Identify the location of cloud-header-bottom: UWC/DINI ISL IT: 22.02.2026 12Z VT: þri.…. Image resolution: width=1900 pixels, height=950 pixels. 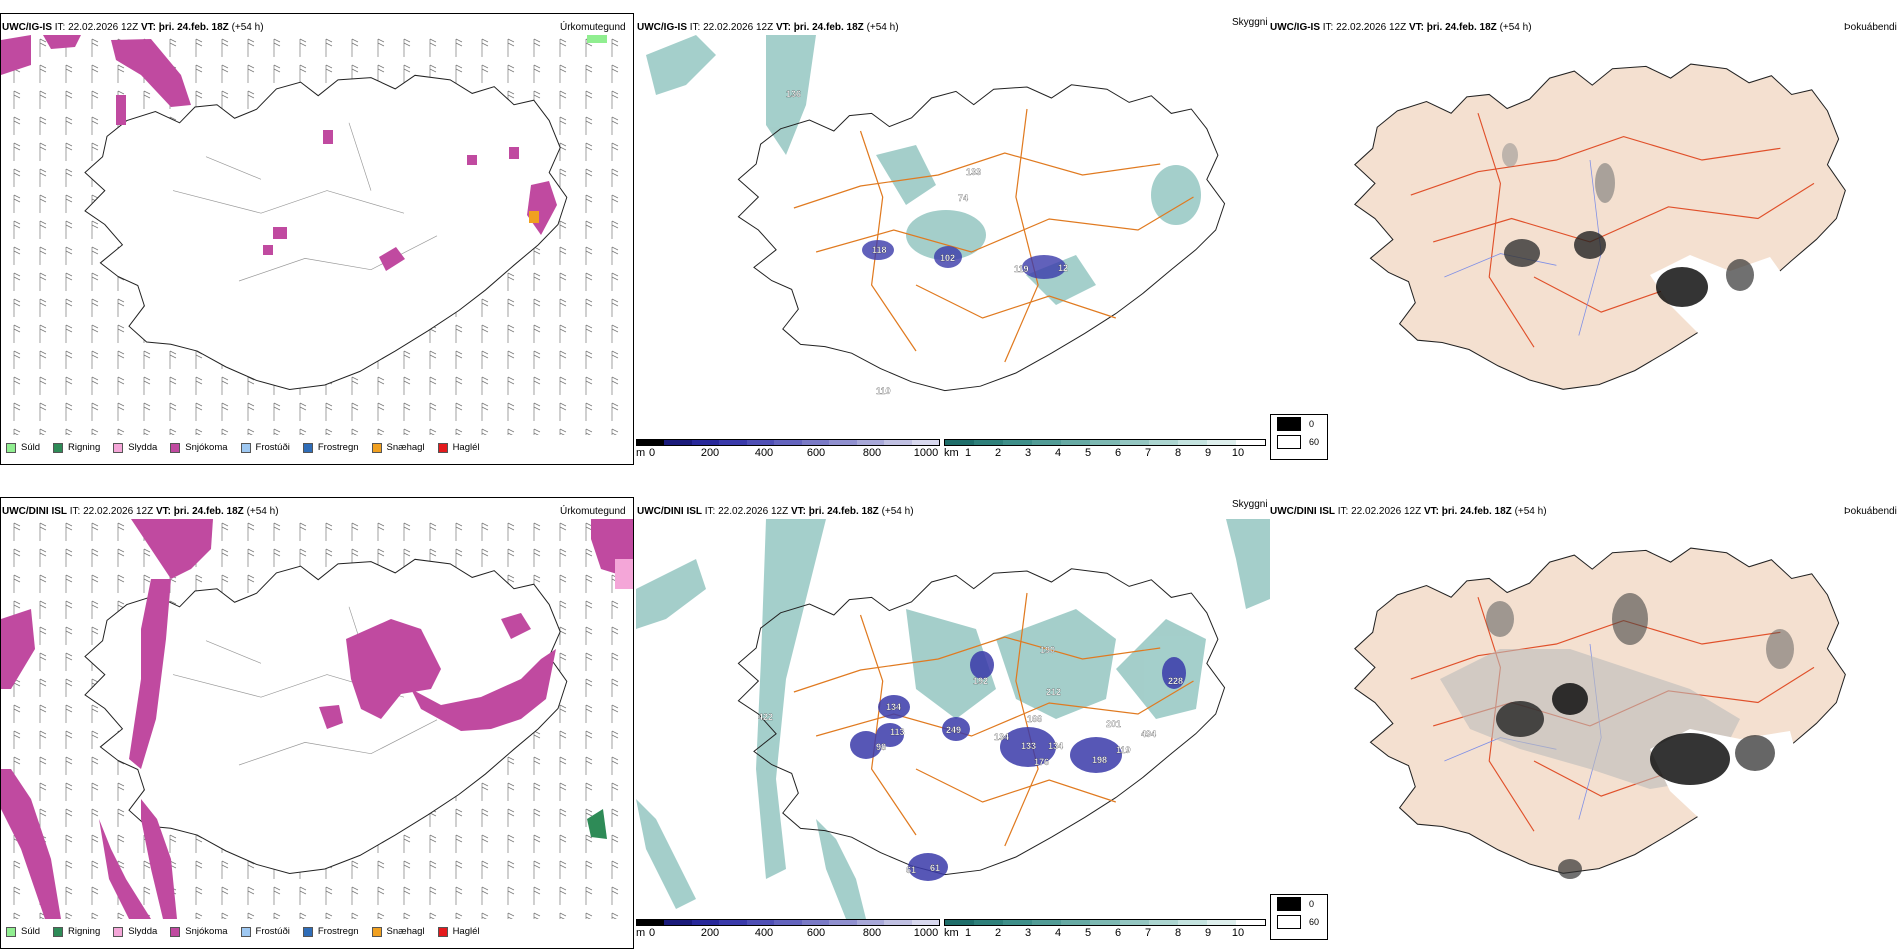
(775, 511).